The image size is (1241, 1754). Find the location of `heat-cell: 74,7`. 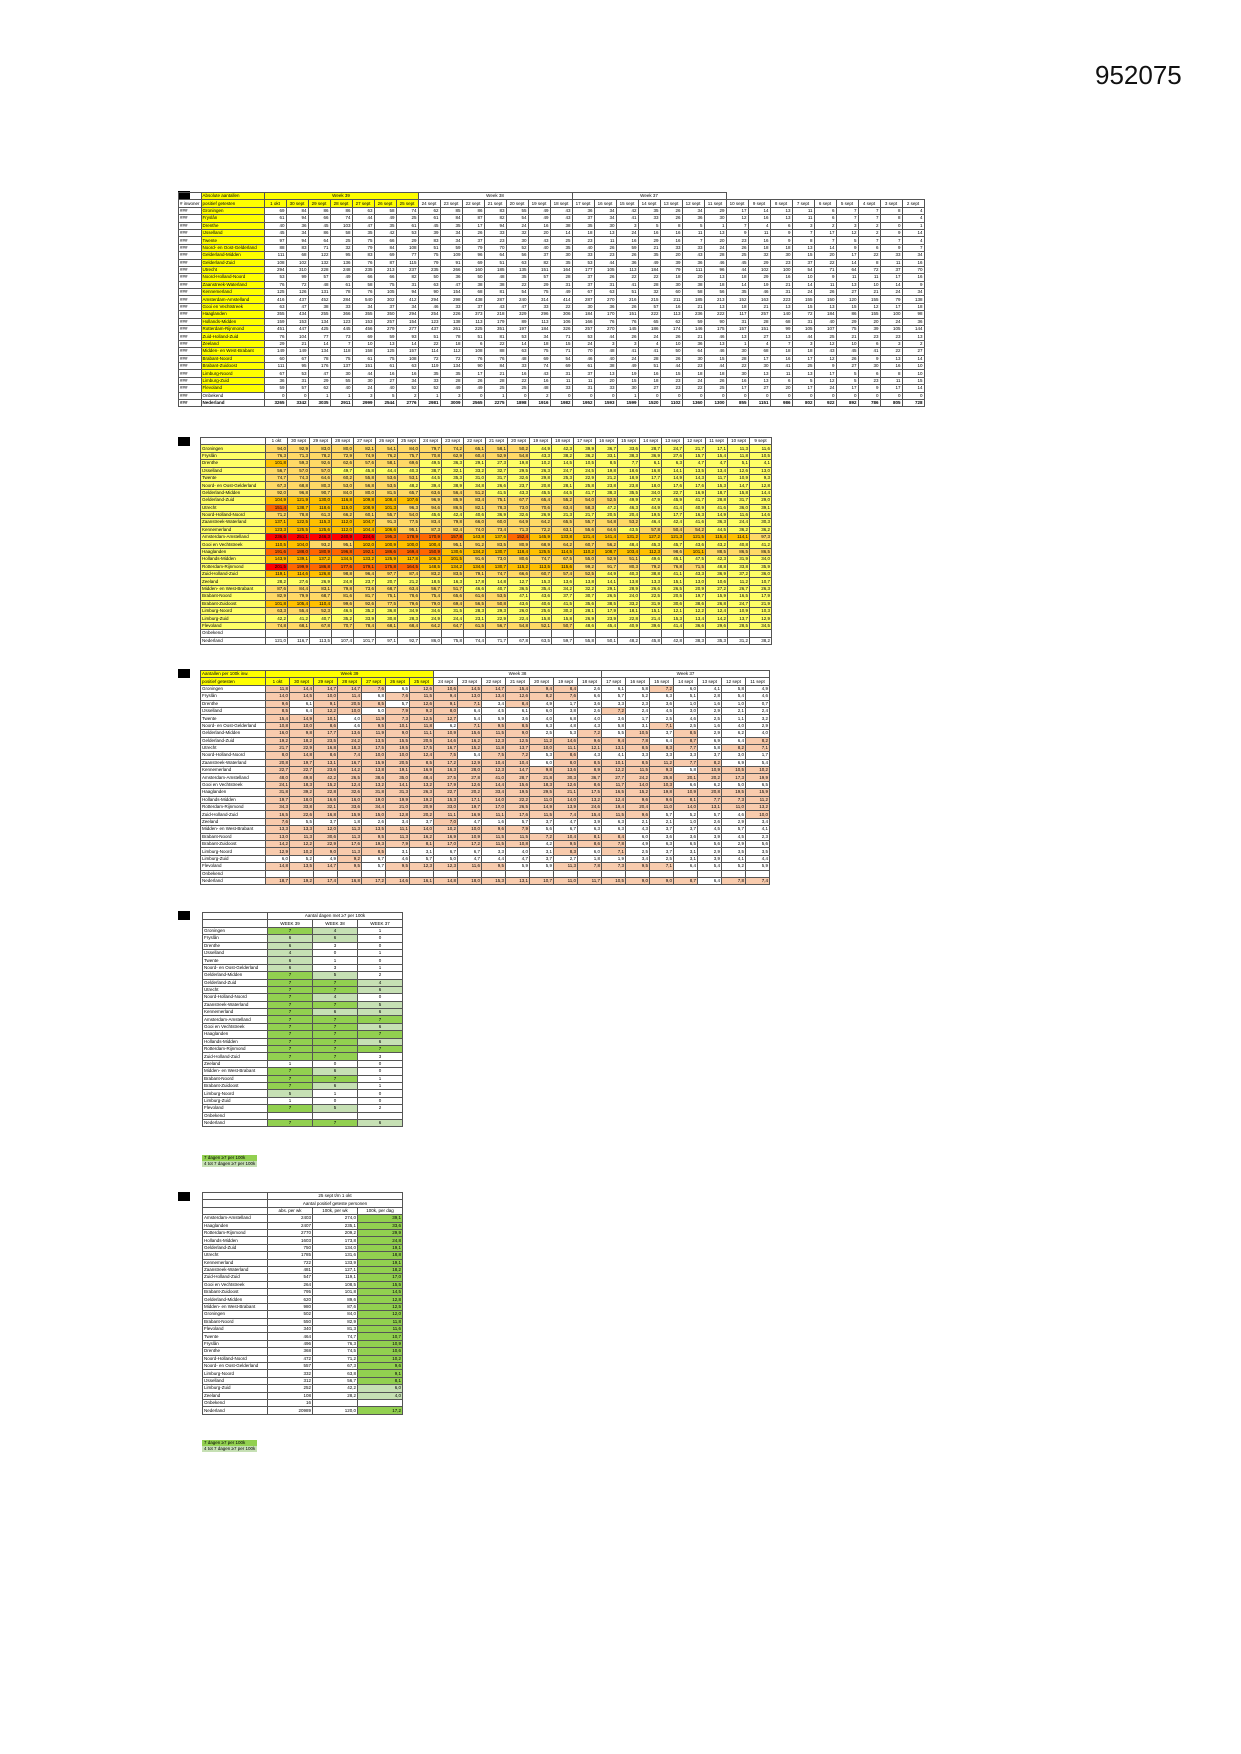

heat-cell: 74,7 is located at coordinates (276, 478).